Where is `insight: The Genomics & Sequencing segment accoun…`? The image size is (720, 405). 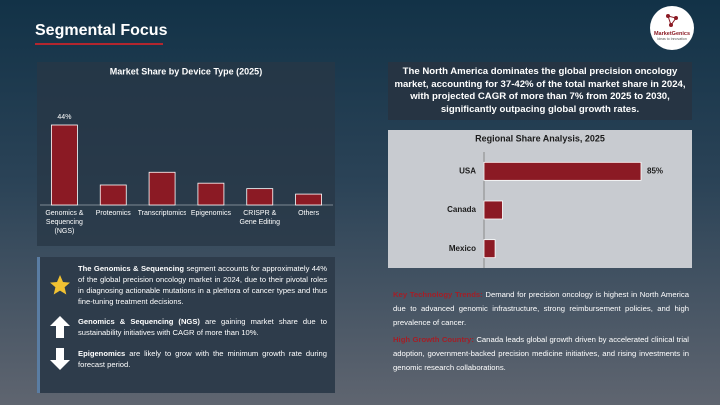 insight: The Genomics & Sequencing segment accoun… is located at coordinates (187, 285).